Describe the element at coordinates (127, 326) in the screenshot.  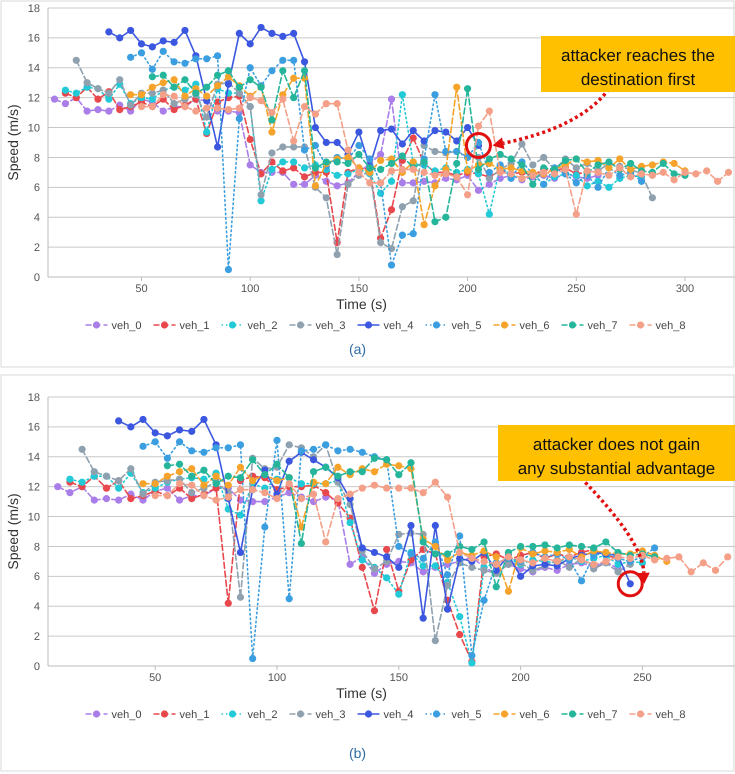
I see `legend-label: veh_0` at that location.